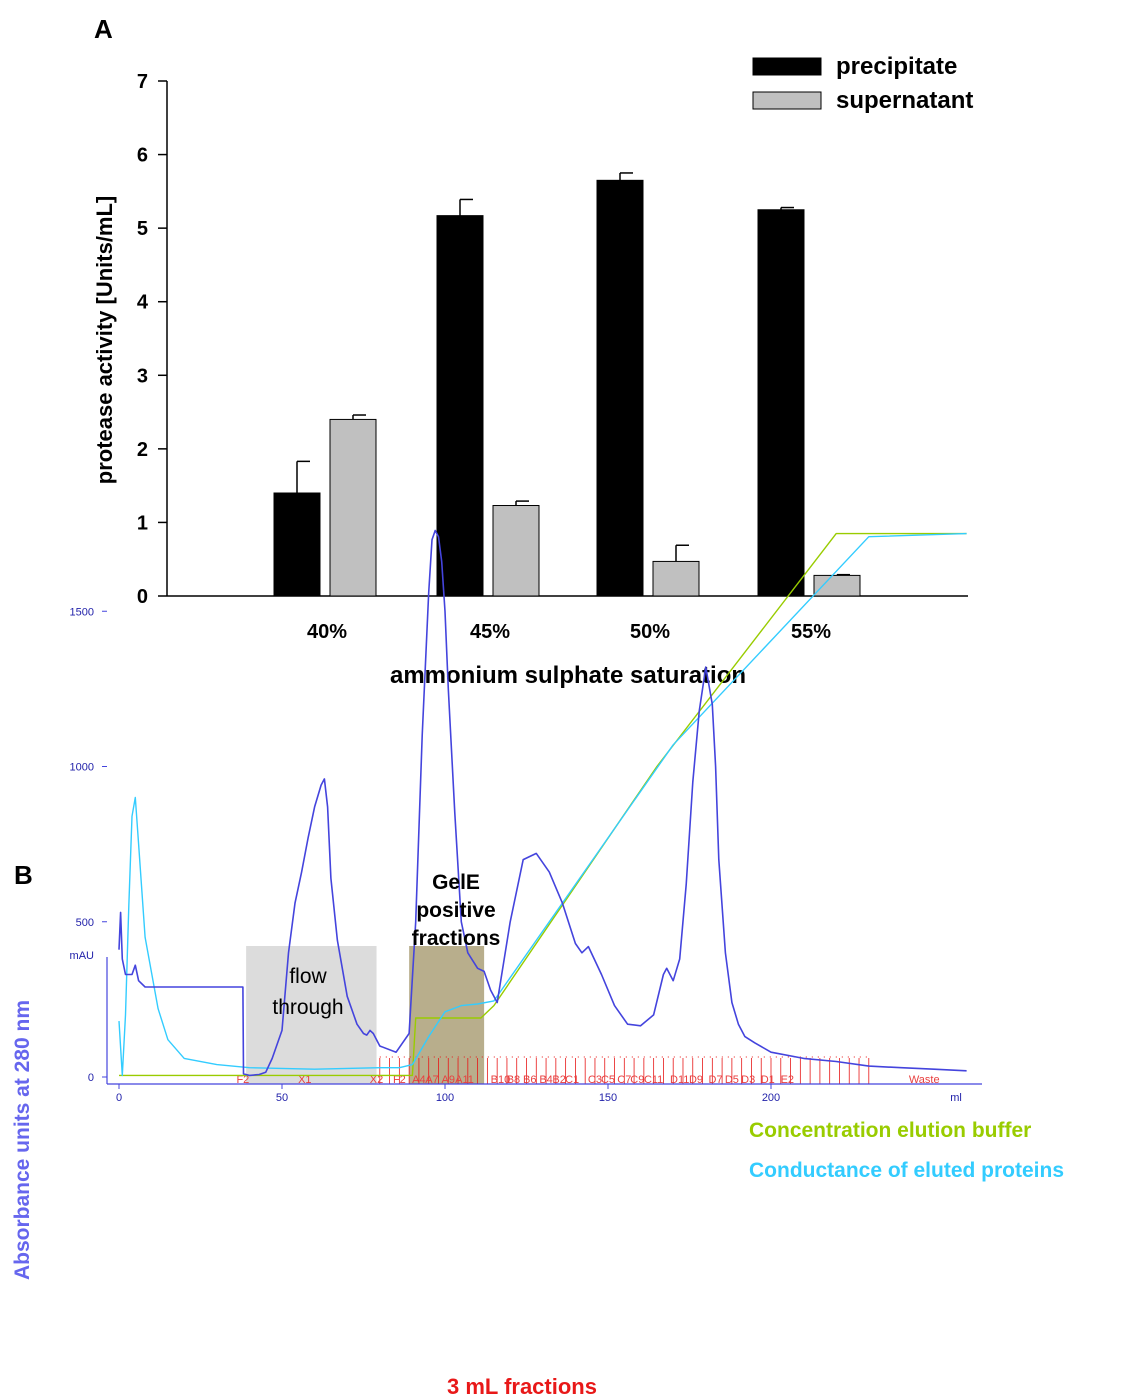  What do you see at coordinates (103, 29) in the screenshot?
I see `panel-a-label: A` at bounding box center [103, 29].